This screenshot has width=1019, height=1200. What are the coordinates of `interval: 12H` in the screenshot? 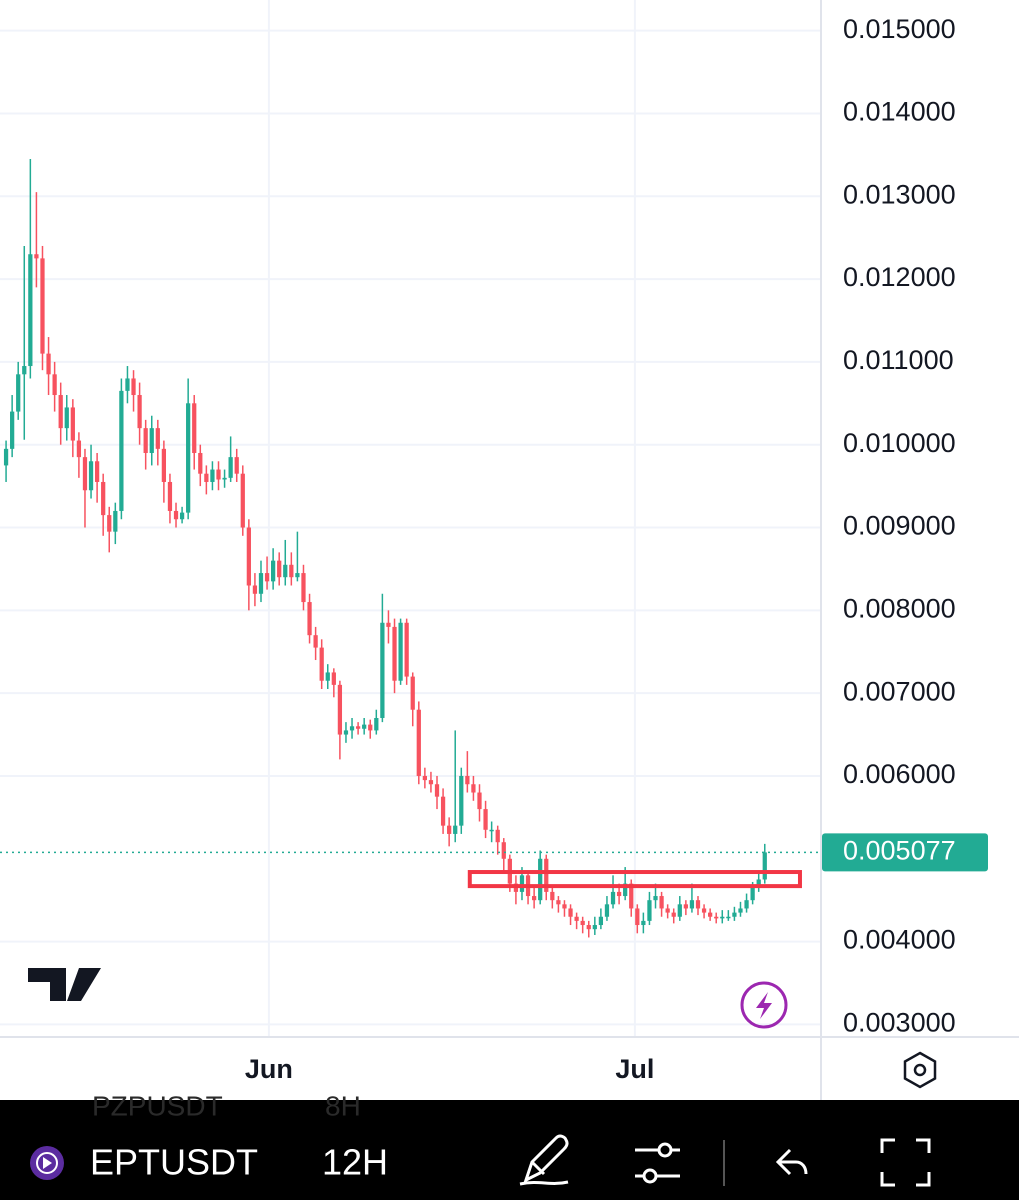 It's located at (355, 1162).